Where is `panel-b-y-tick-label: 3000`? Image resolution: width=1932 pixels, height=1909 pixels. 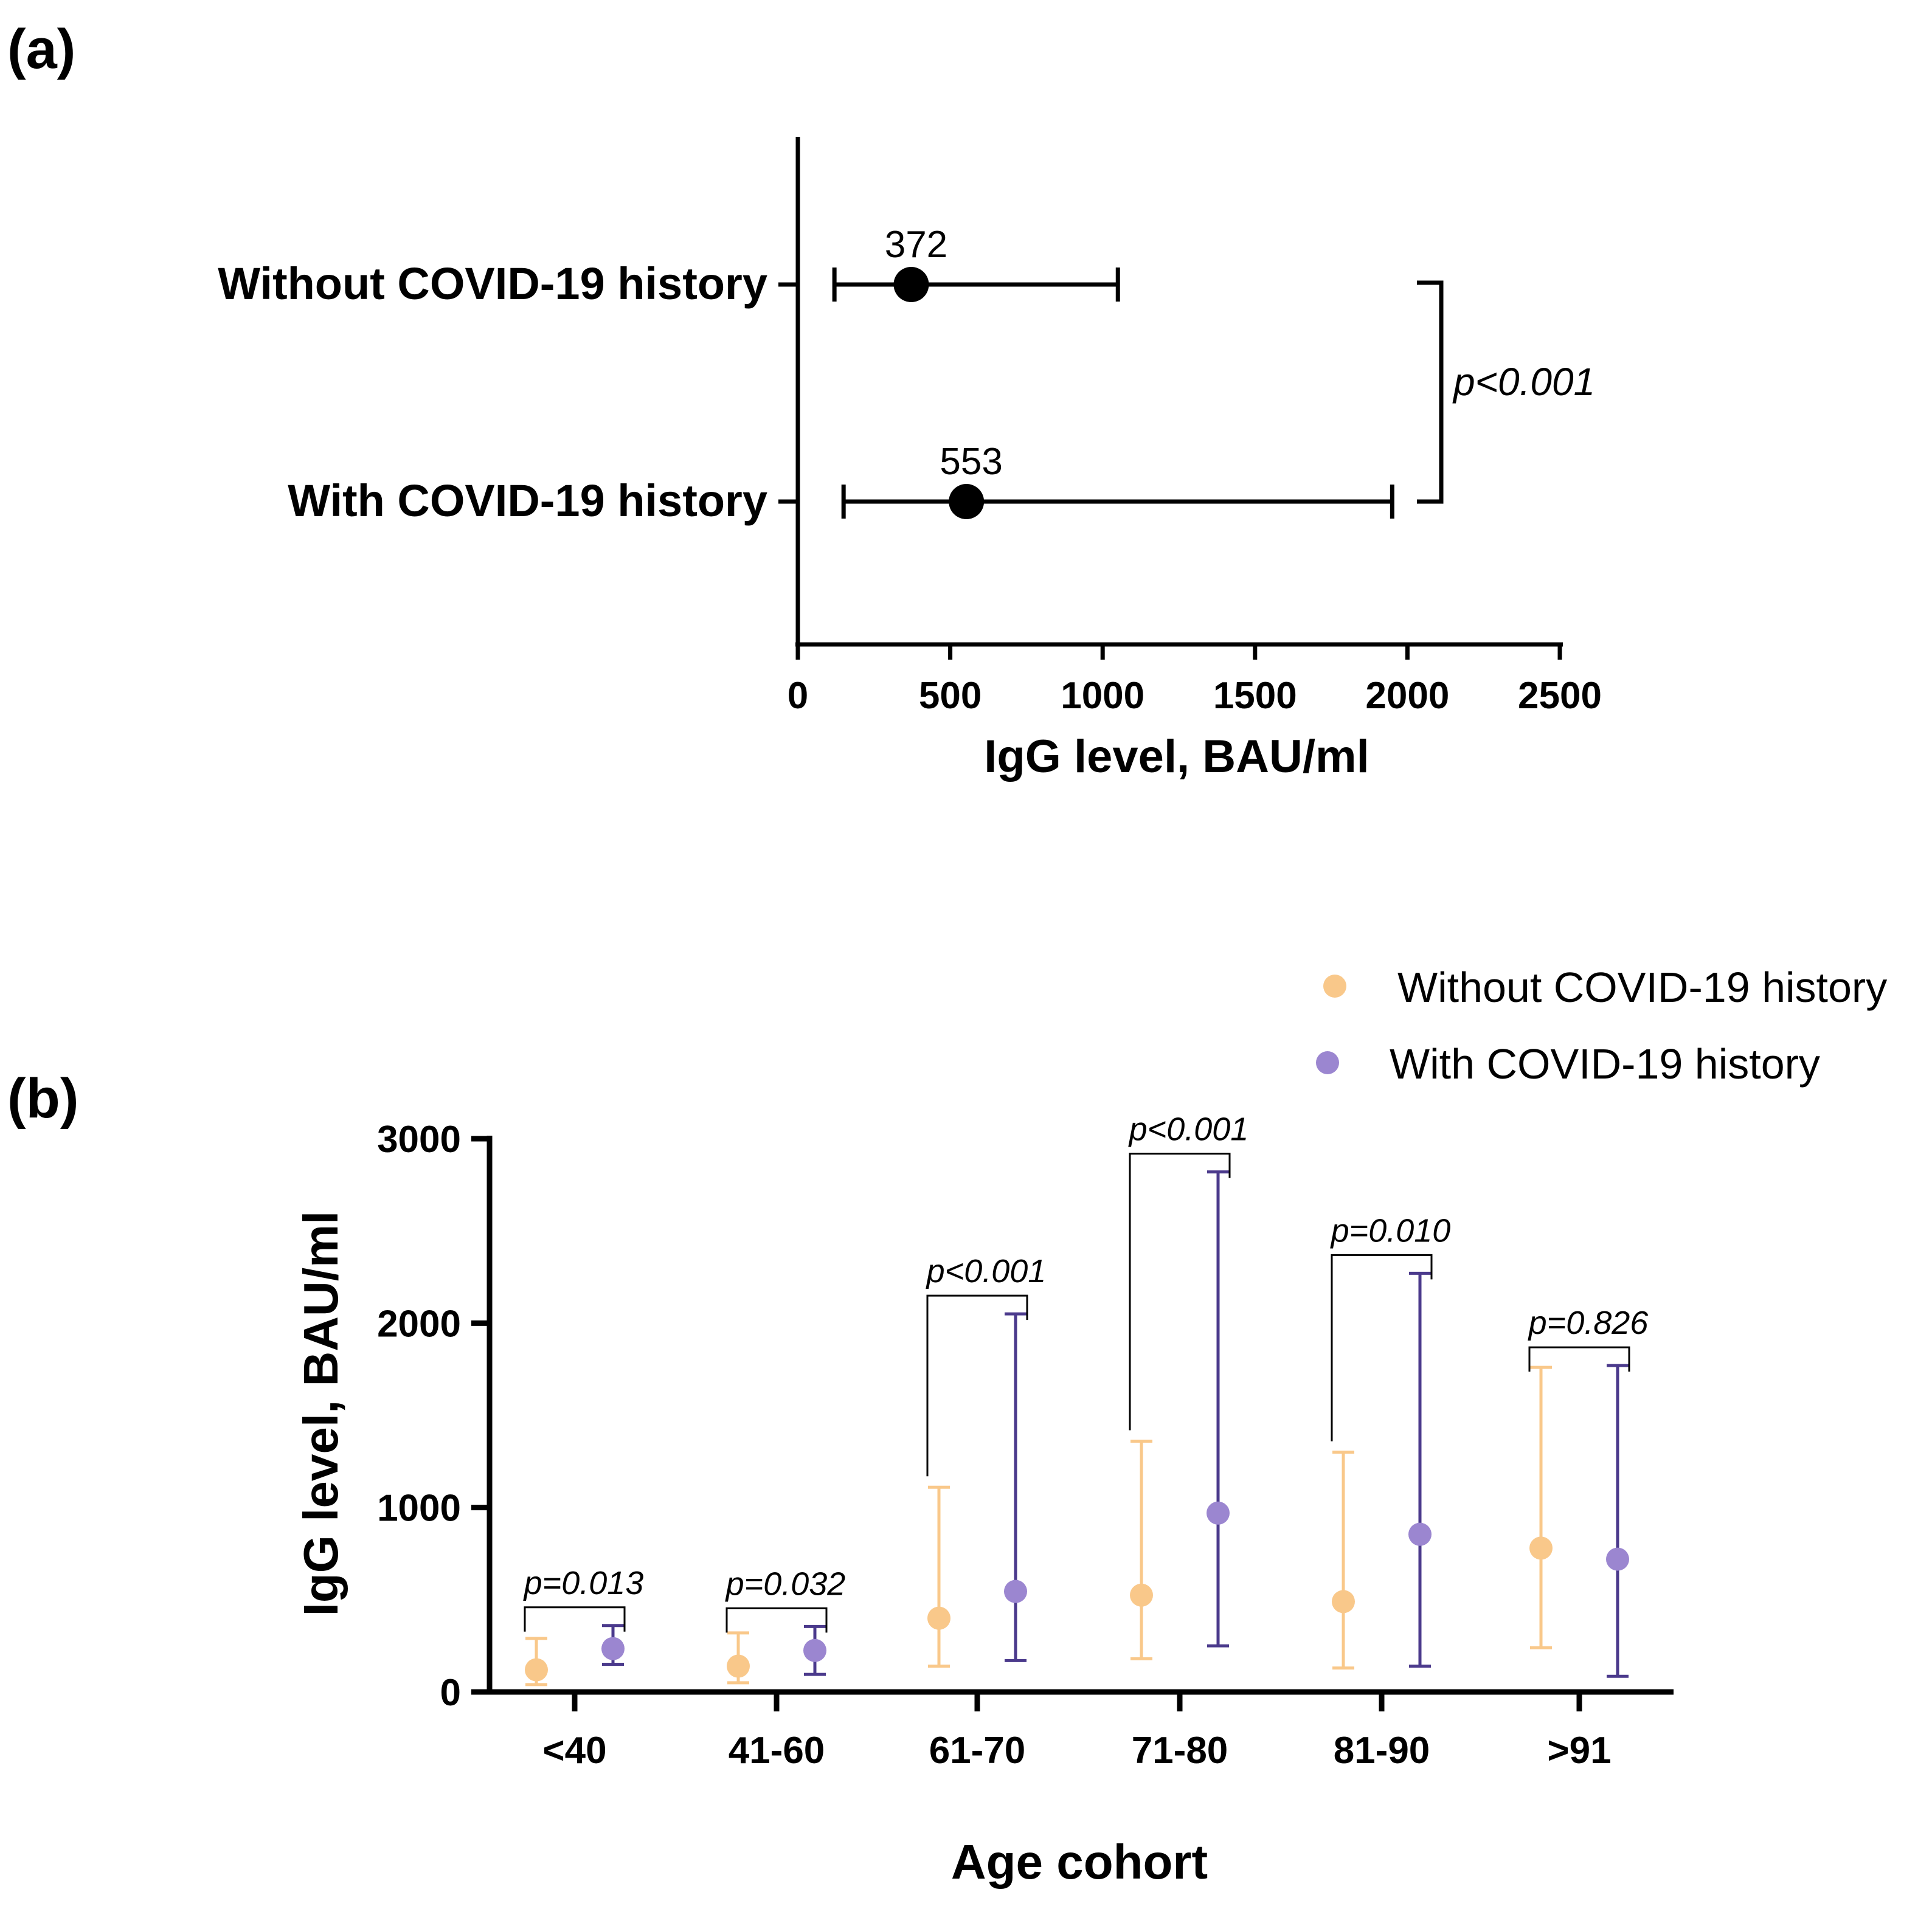
panel-b-y-tick-label: 3000 is located at coordinates (419, 1140).